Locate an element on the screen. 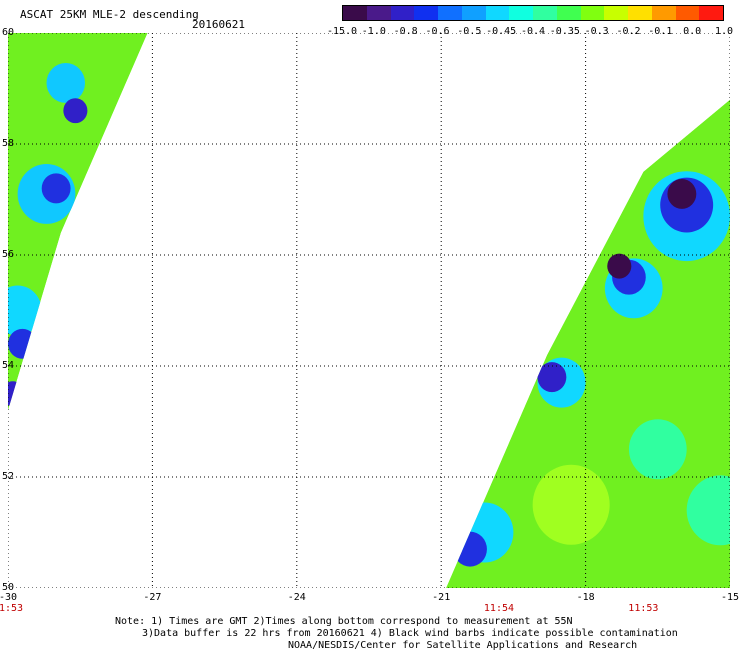 This screenshot has width=740, height=651. lon-label: -18 is located at coordinates (585, 597).